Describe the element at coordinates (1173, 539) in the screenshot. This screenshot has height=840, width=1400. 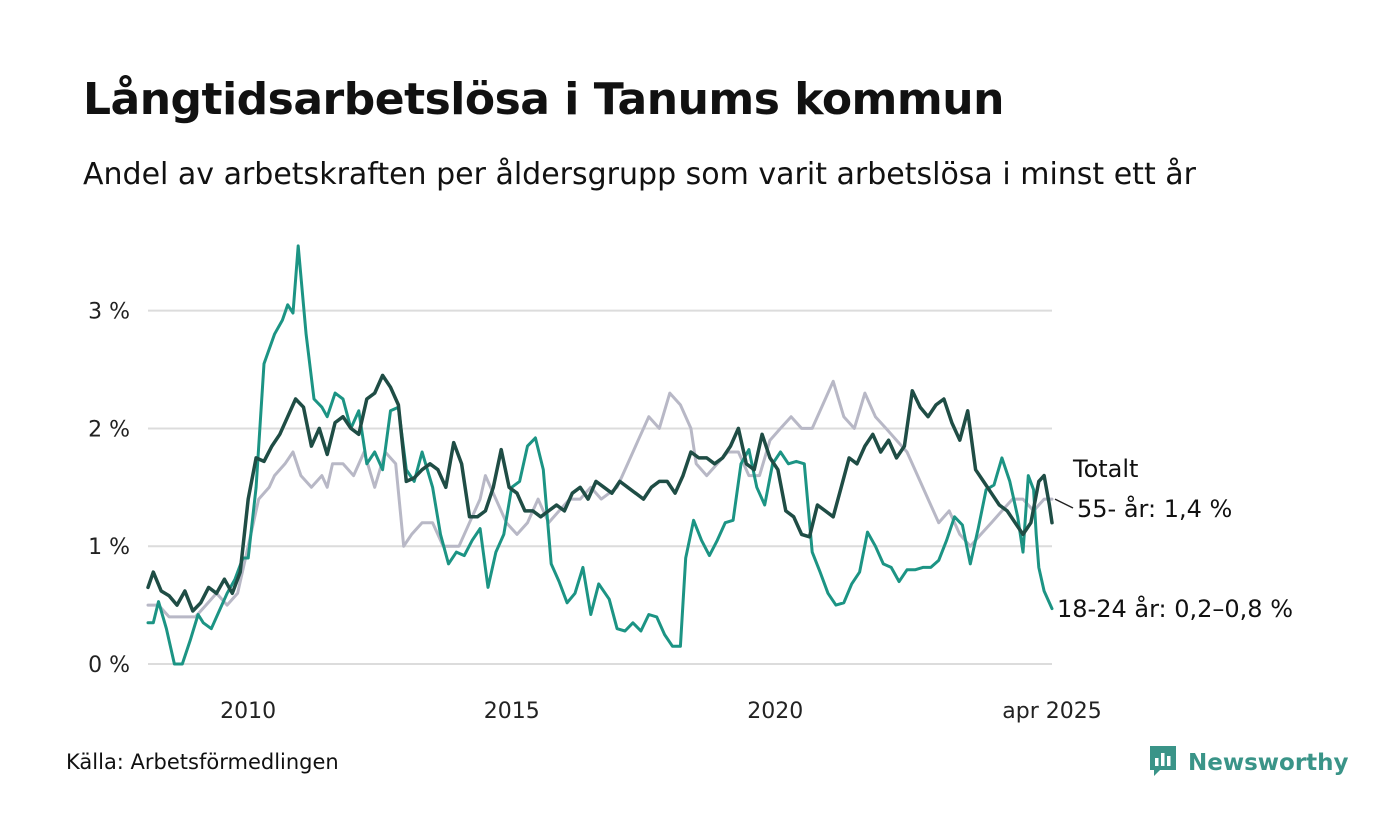
I see `series-labels: 55- år: 1,4 % 18-24 år: 0,2–0,8 % Totalt` at that location.